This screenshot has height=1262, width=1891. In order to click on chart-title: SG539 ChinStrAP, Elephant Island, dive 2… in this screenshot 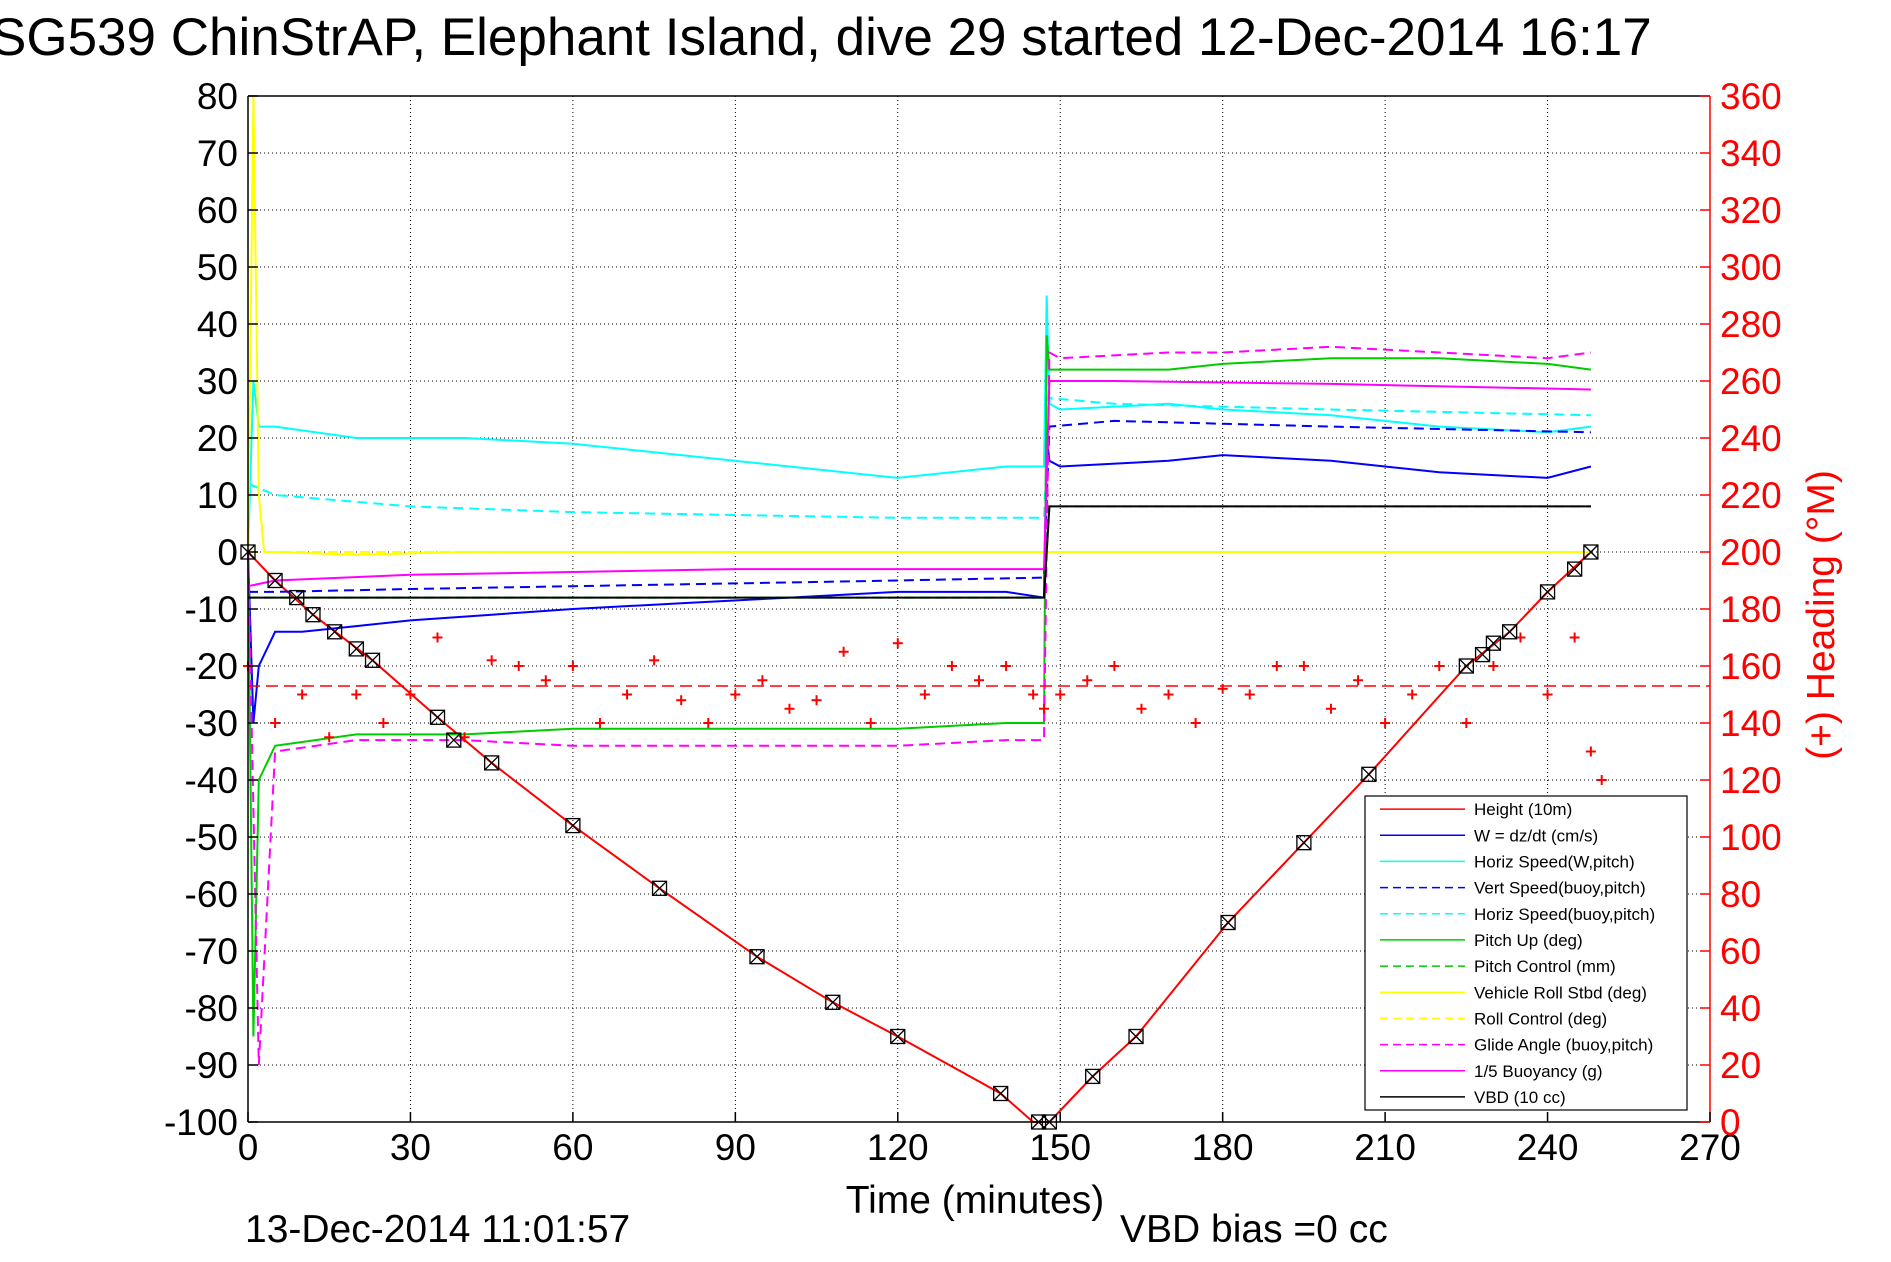, I will do `click(826, 37)`.